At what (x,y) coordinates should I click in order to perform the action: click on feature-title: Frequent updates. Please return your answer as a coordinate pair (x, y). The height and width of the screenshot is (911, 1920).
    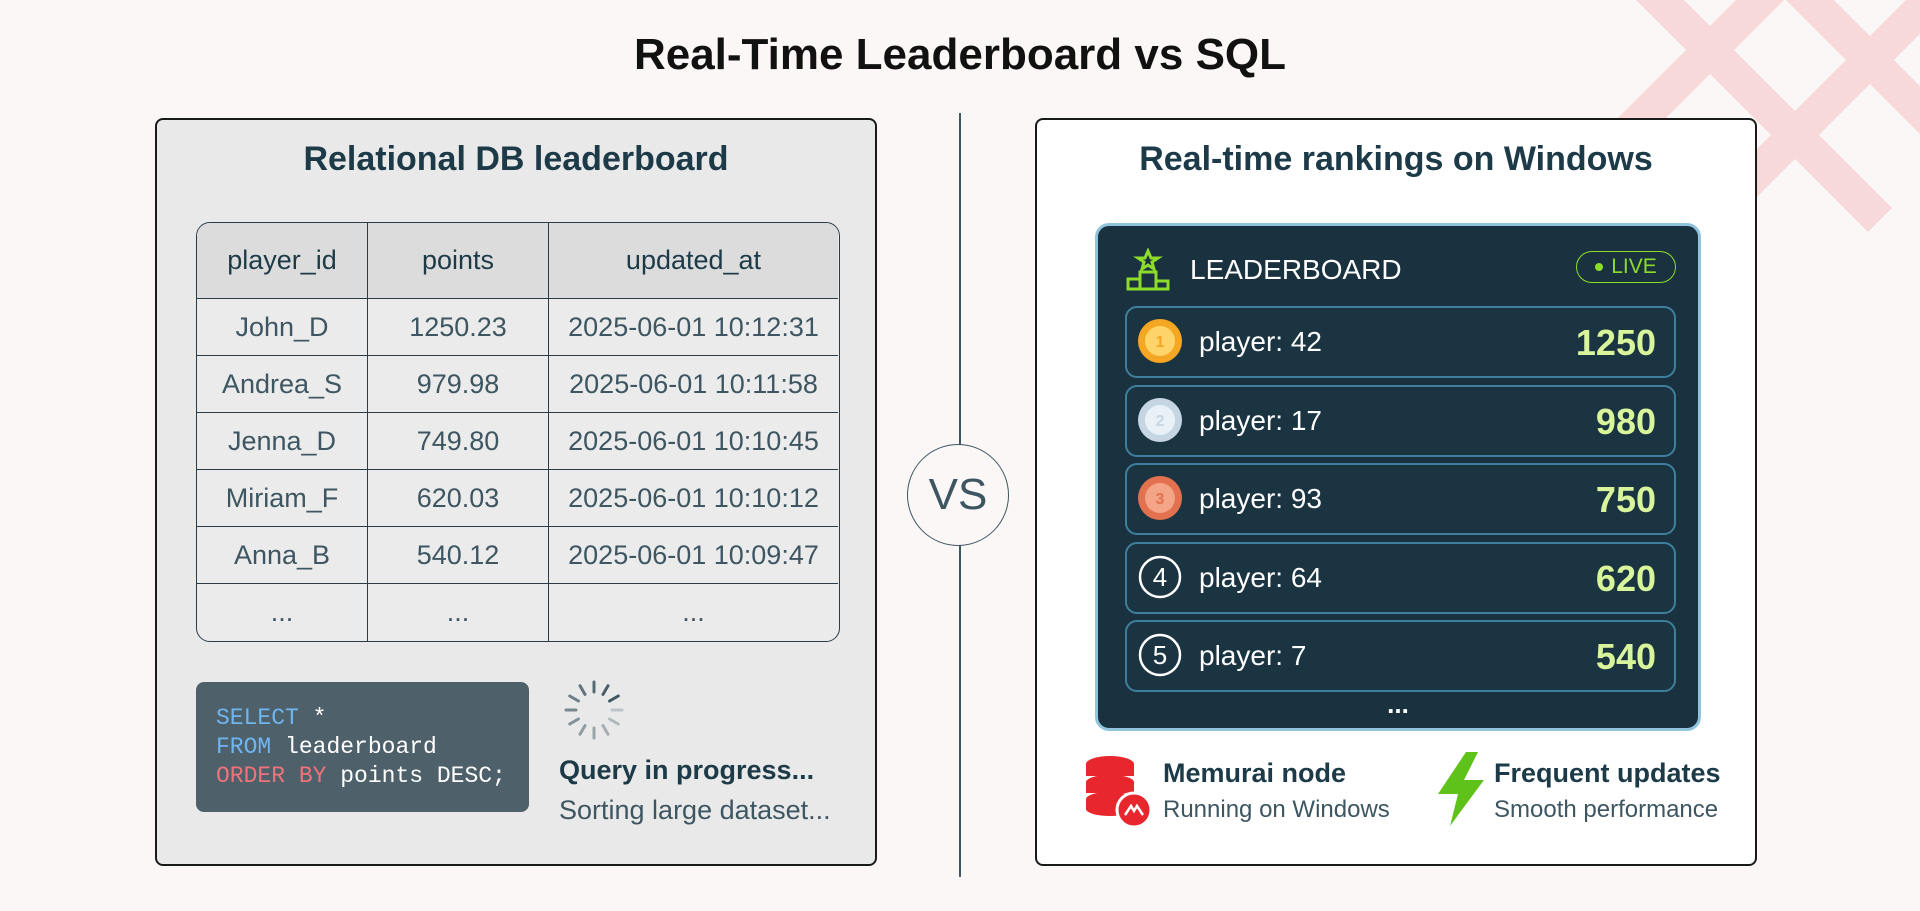
    Looking at the image, I should click on (1607, 773).